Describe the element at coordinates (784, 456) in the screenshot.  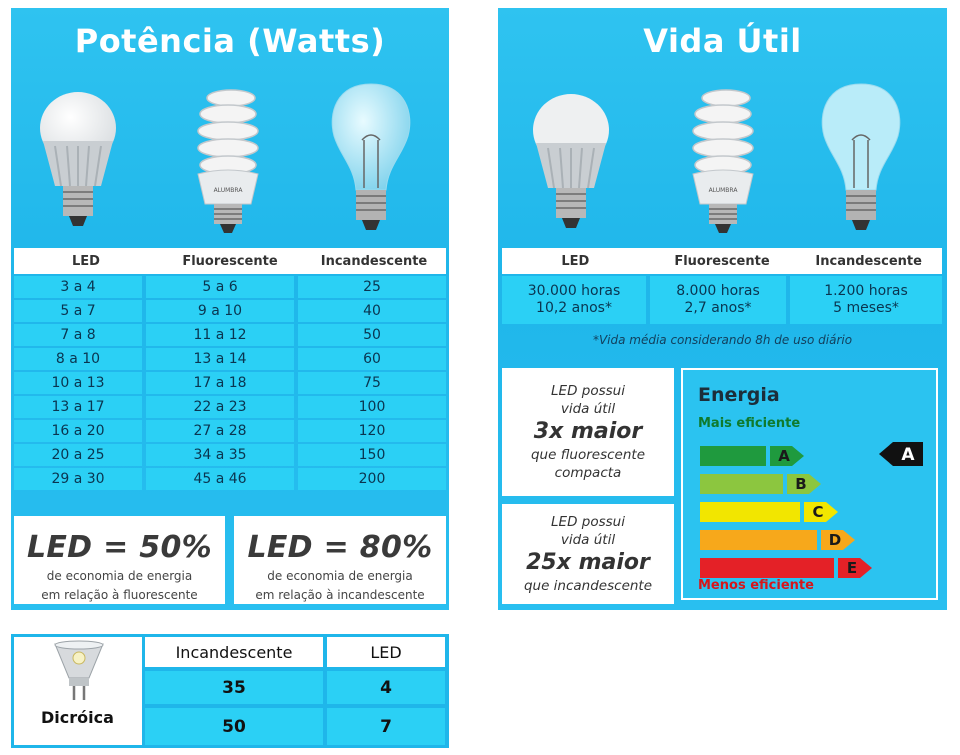
I see `energy-class-letter: A` at that location.